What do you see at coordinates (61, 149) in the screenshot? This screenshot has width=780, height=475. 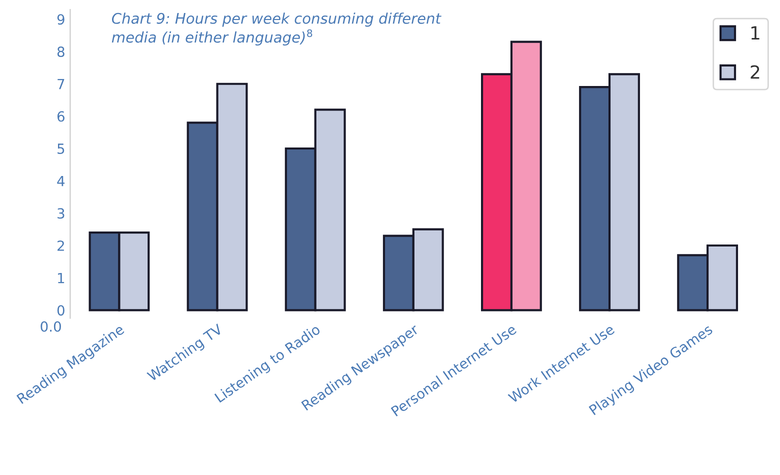 I see `y-tick-label: 5` at bounding box center [61, 149].